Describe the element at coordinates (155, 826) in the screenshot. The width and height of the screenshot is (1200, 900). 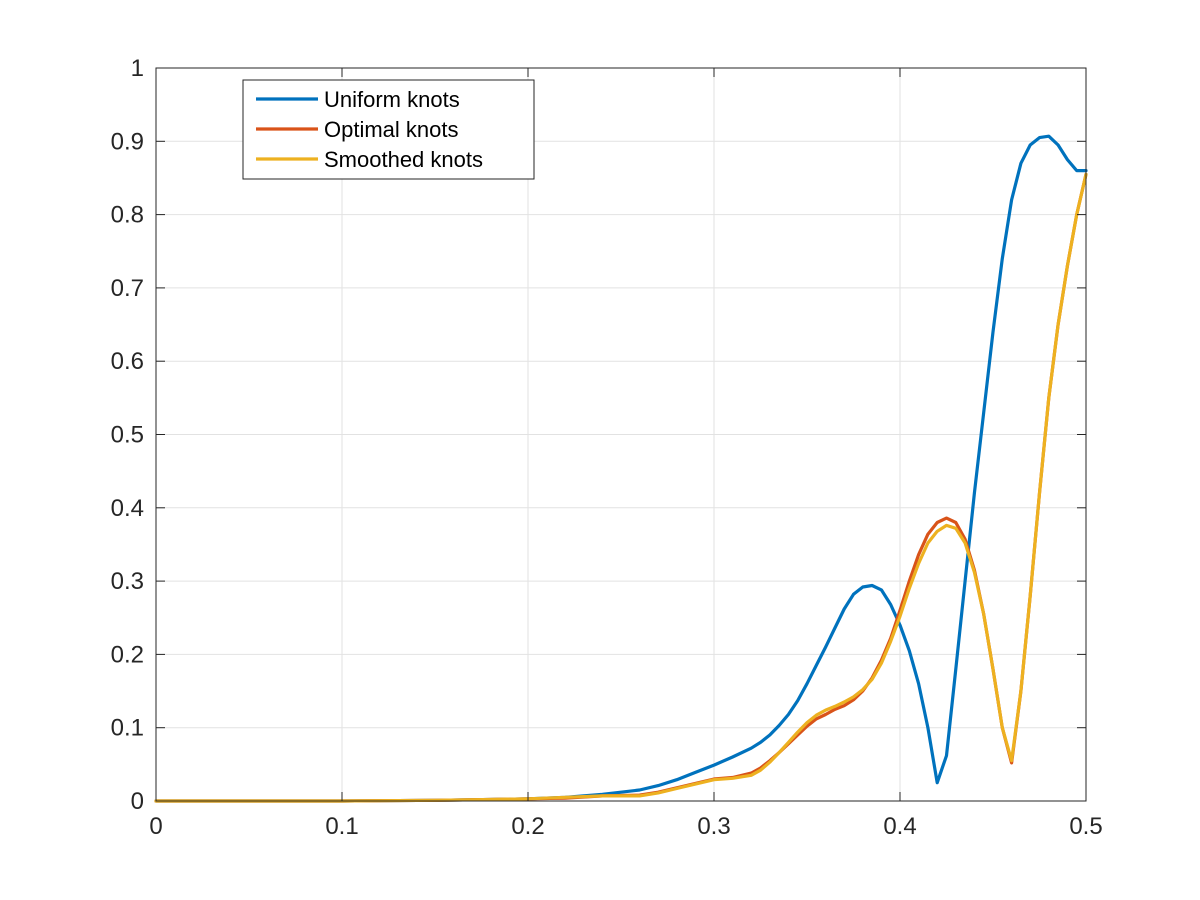
I see `x-tick-label: 0` at that location.